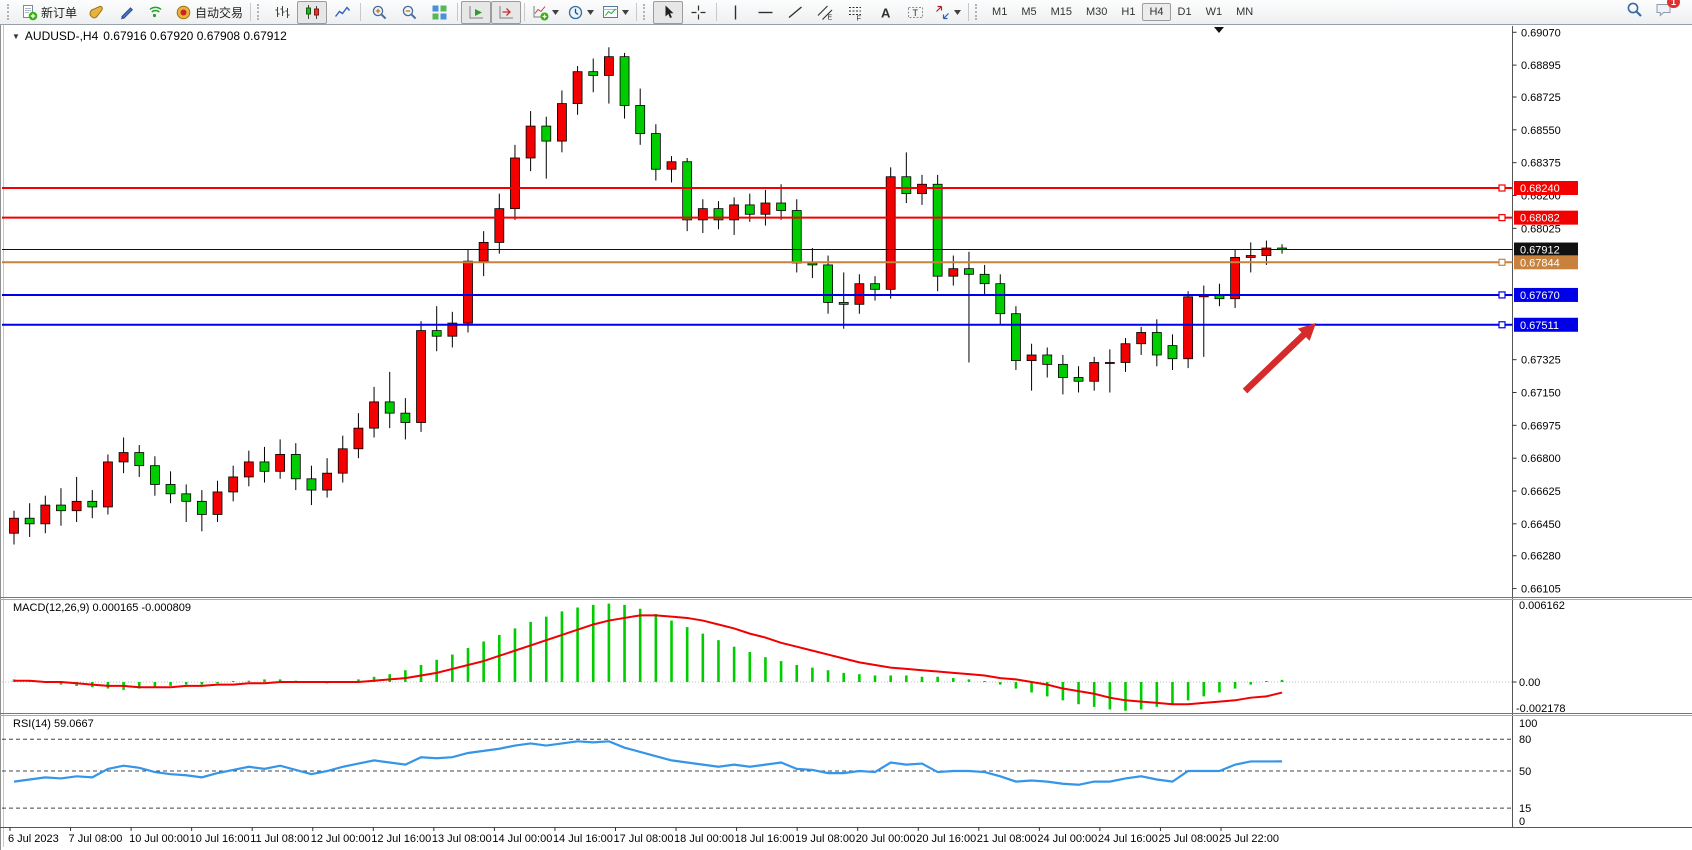 The image size is (1692, 850). Describe the element at coordinates (126, 12) in the screenshot. I see `metaeditor-button` at that location.